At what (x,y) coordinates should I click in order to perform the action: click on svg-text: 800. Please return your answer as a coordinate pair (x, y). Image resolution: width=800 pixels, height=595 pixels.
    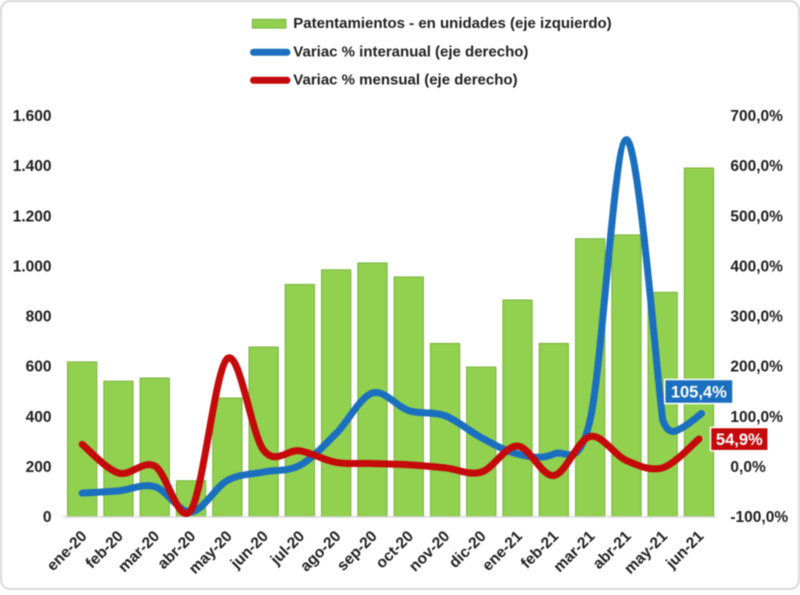
    Looking at the image, I should click on (39, 317).